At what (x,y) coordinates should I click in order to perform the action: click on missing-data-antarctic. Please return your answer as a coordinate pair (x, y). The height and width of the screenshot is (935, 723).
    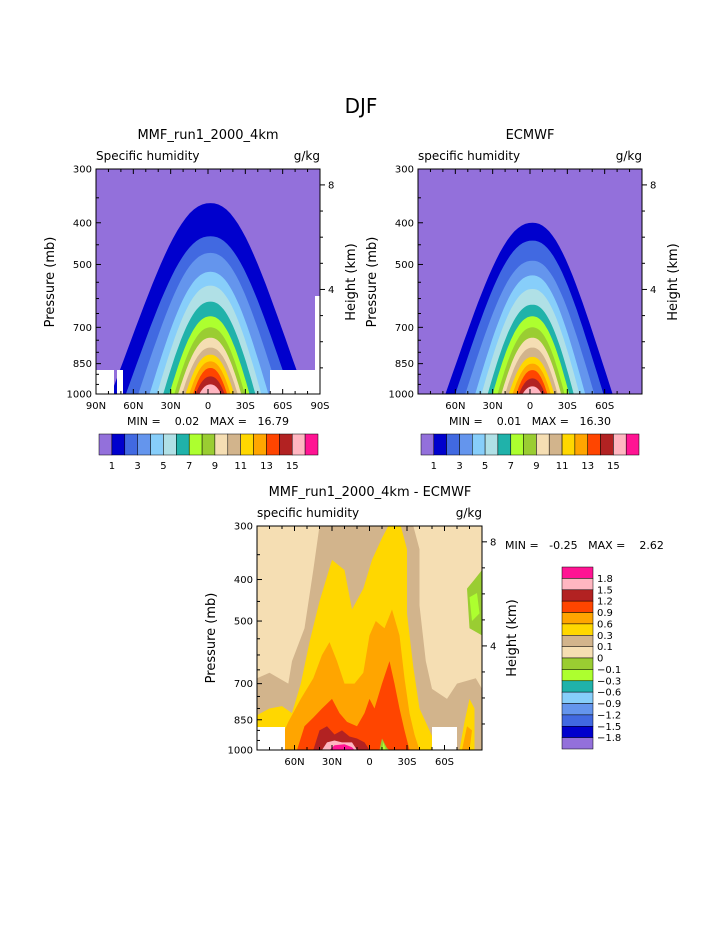
    Looking at the image, I should click on (105, 382).